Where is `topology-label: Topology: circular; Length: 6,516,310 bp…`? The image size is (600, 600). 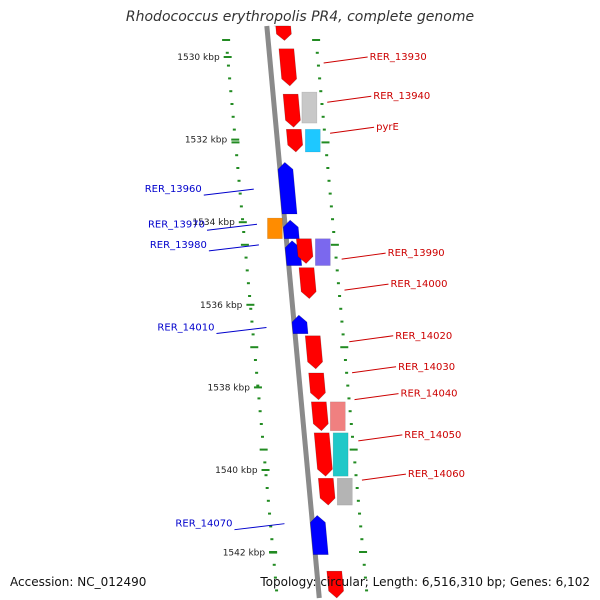 topology-label: Topology: circular; Length: 6,516,310 bp… is located at coordinates (425, 582).